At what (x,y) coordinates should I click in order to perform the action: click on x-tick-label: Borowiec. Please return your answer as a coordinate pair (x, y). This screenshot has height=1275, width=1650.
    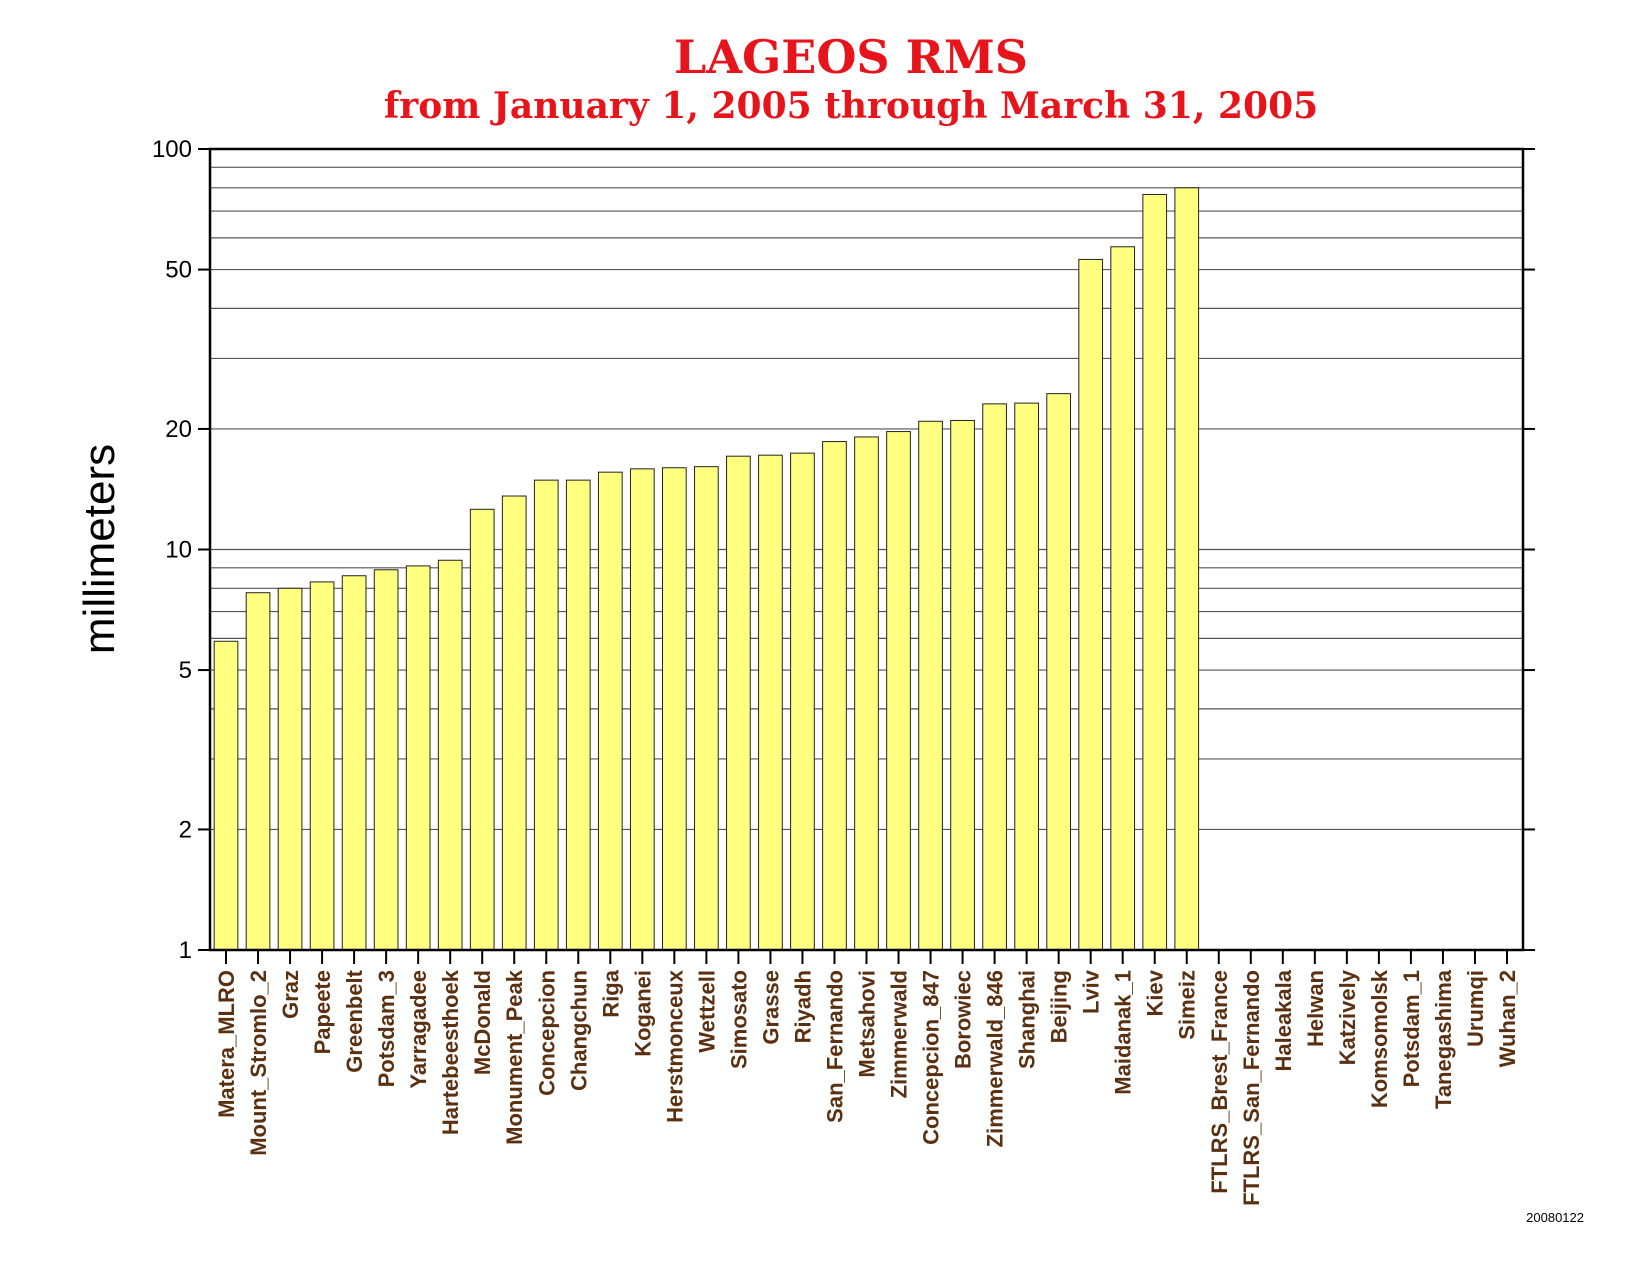
    Looking at the image, I should click on (963, 1019).